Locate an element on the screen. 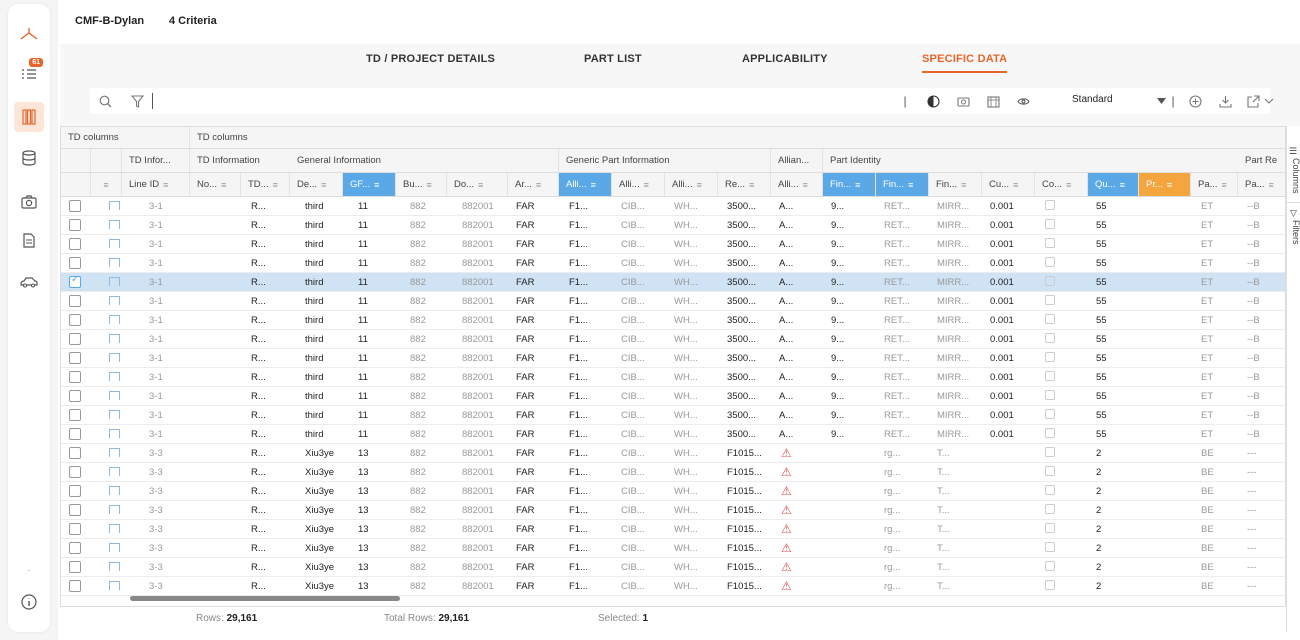 Image resolution: width=1300 pixels, height=640 pixels. column-header-de: De... ≡ is located at coordinates (316, 184).